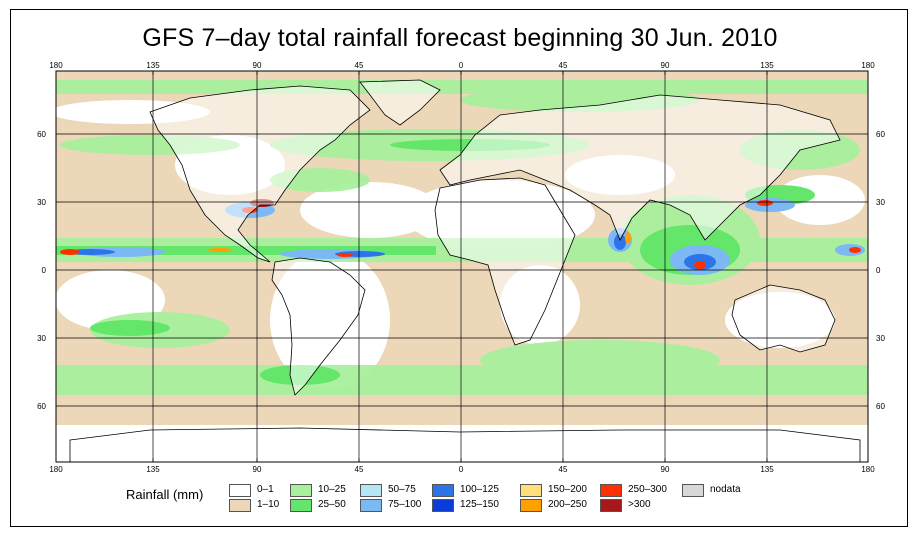 This screenshot has height=539, width=920. I want to click on north-america, so click(260, 174).